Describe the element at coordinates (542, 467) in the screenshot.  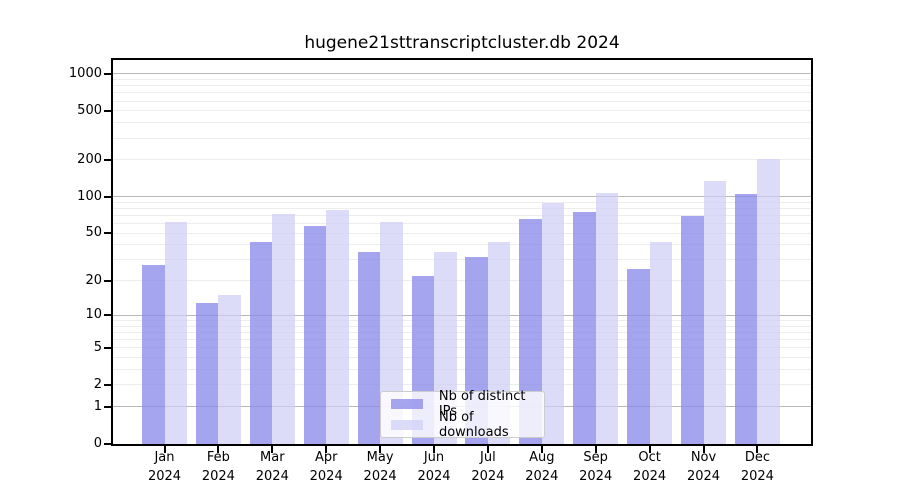
I see `x-tick-label: Aug 2024` at that location.